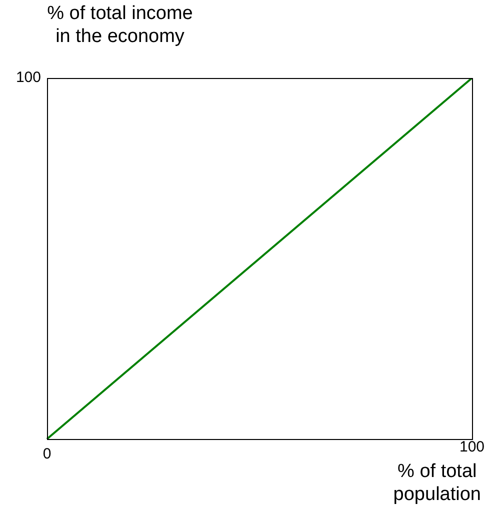 Image resolution: width=493 pixels, height=512 pixels. I want to click on x-axis-title: % of total population, so click(437, 483).